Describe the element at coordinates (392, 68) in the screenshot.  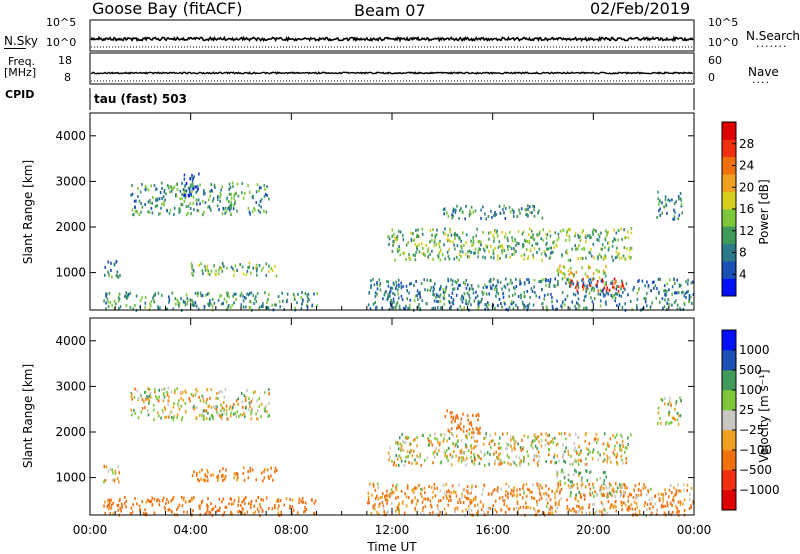
I see `freq-panel-frame` at that location.